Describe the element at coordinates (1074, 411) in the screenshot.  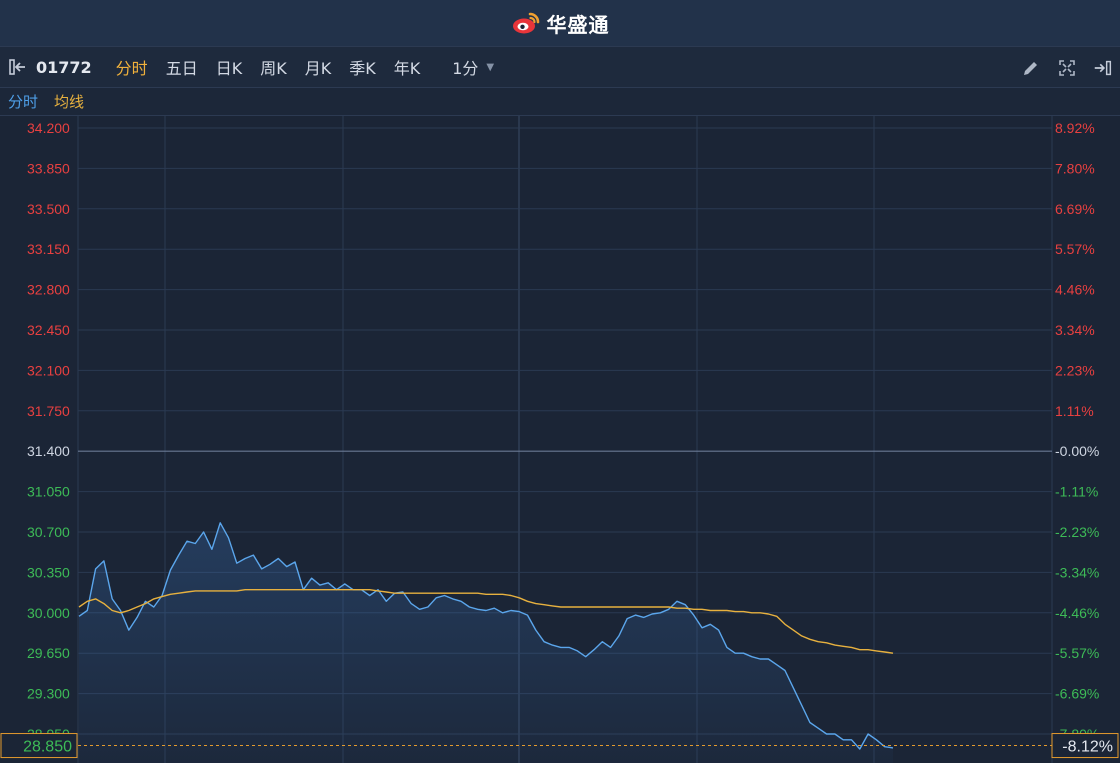
I see `pct-tick-label: 1.11%` at that location.